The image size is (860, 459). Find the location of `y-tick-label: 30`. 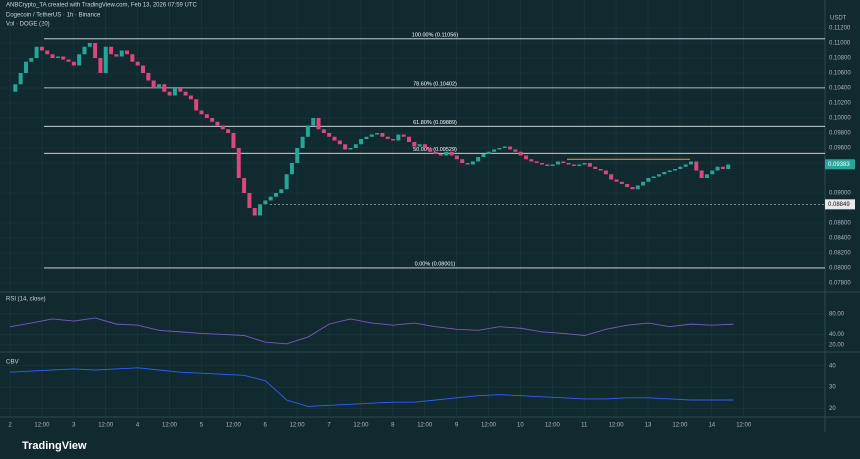

y-tick-label: 30 is located at coordinates (832, 388).